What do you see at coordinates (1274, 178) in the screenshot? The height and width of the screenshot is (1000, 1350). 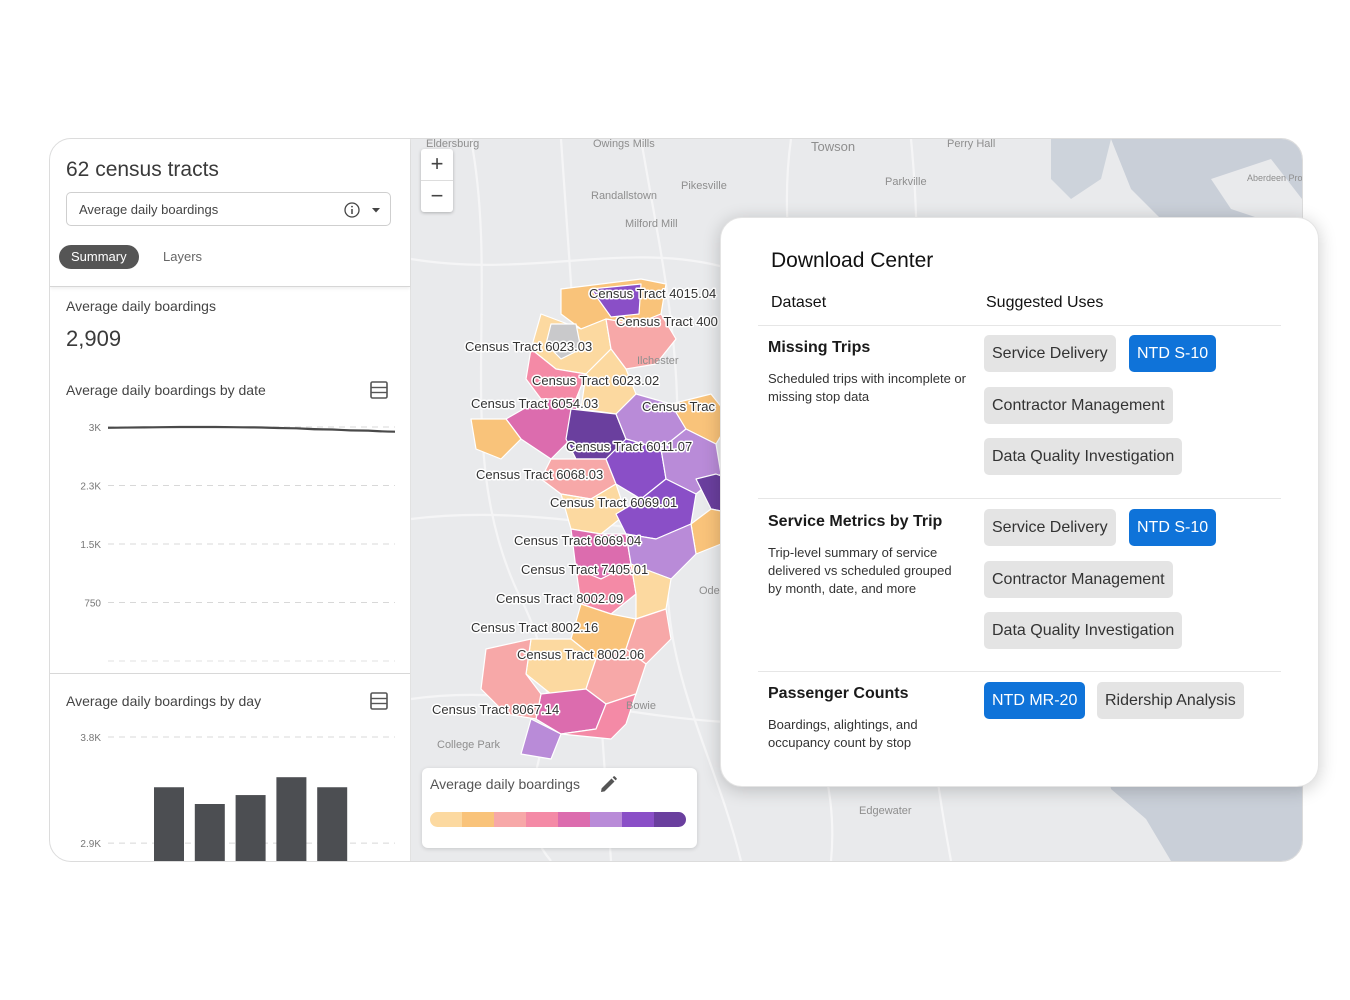 I see `place-label: Aberdeen Proving Ground` at bounding box center [1274, 178].